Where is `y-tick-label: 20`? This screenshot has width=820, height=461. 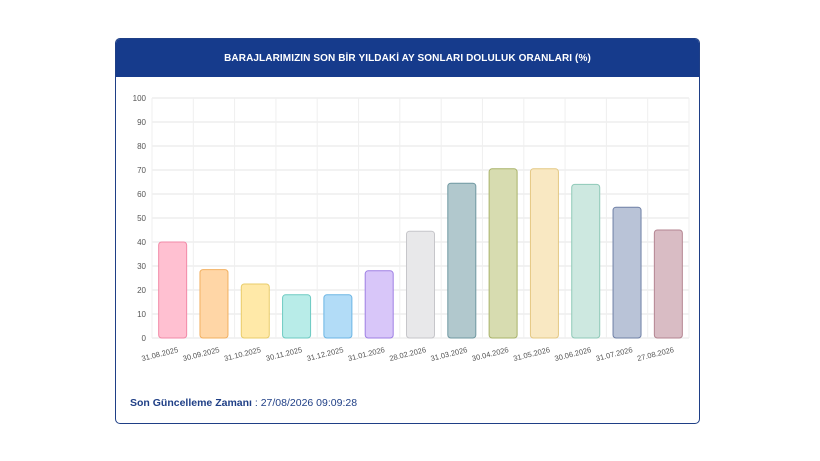
y-tick-label: 20 is located at coordinates (141, 290).